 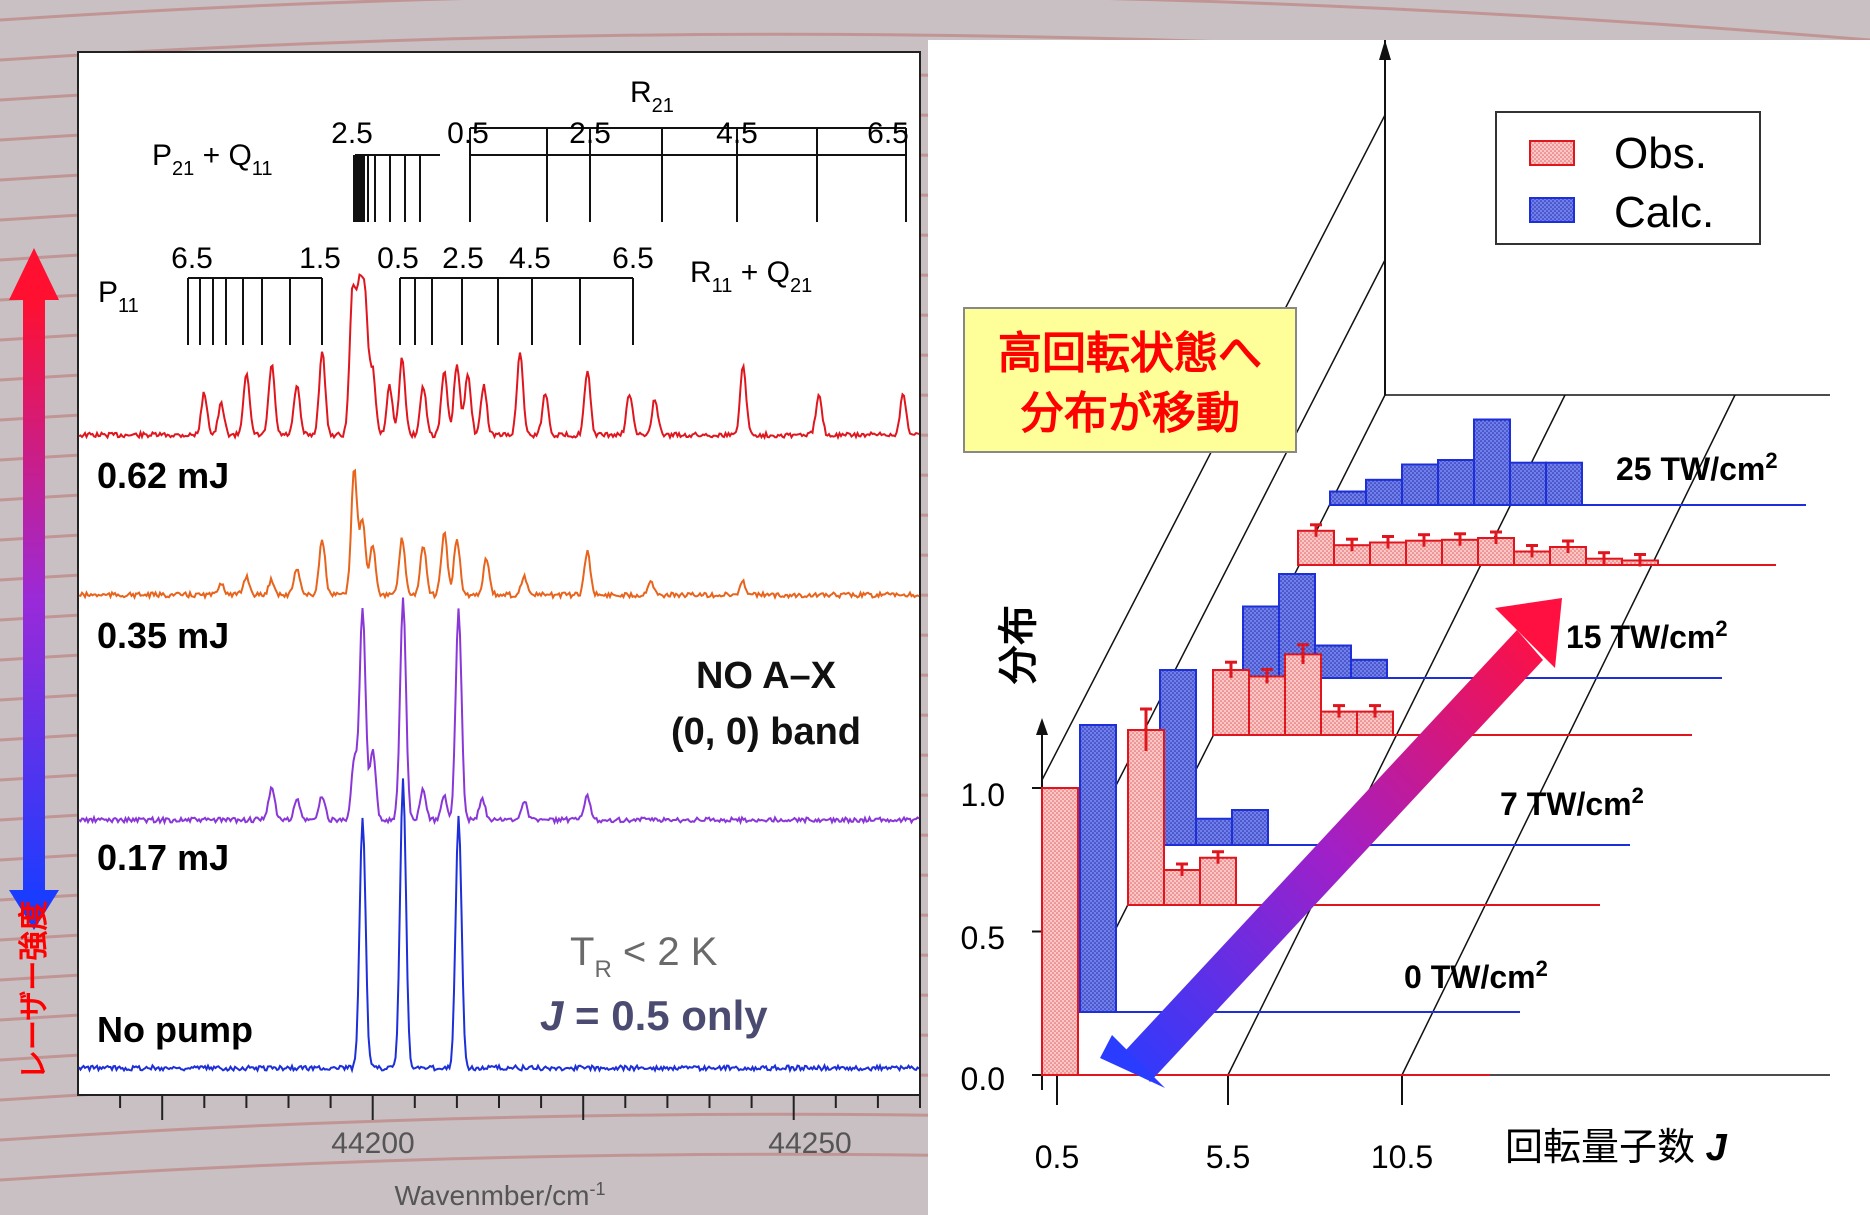 I want to click on branch-label-p21-q11: P21 + Q11, so click(x=212, y=159).